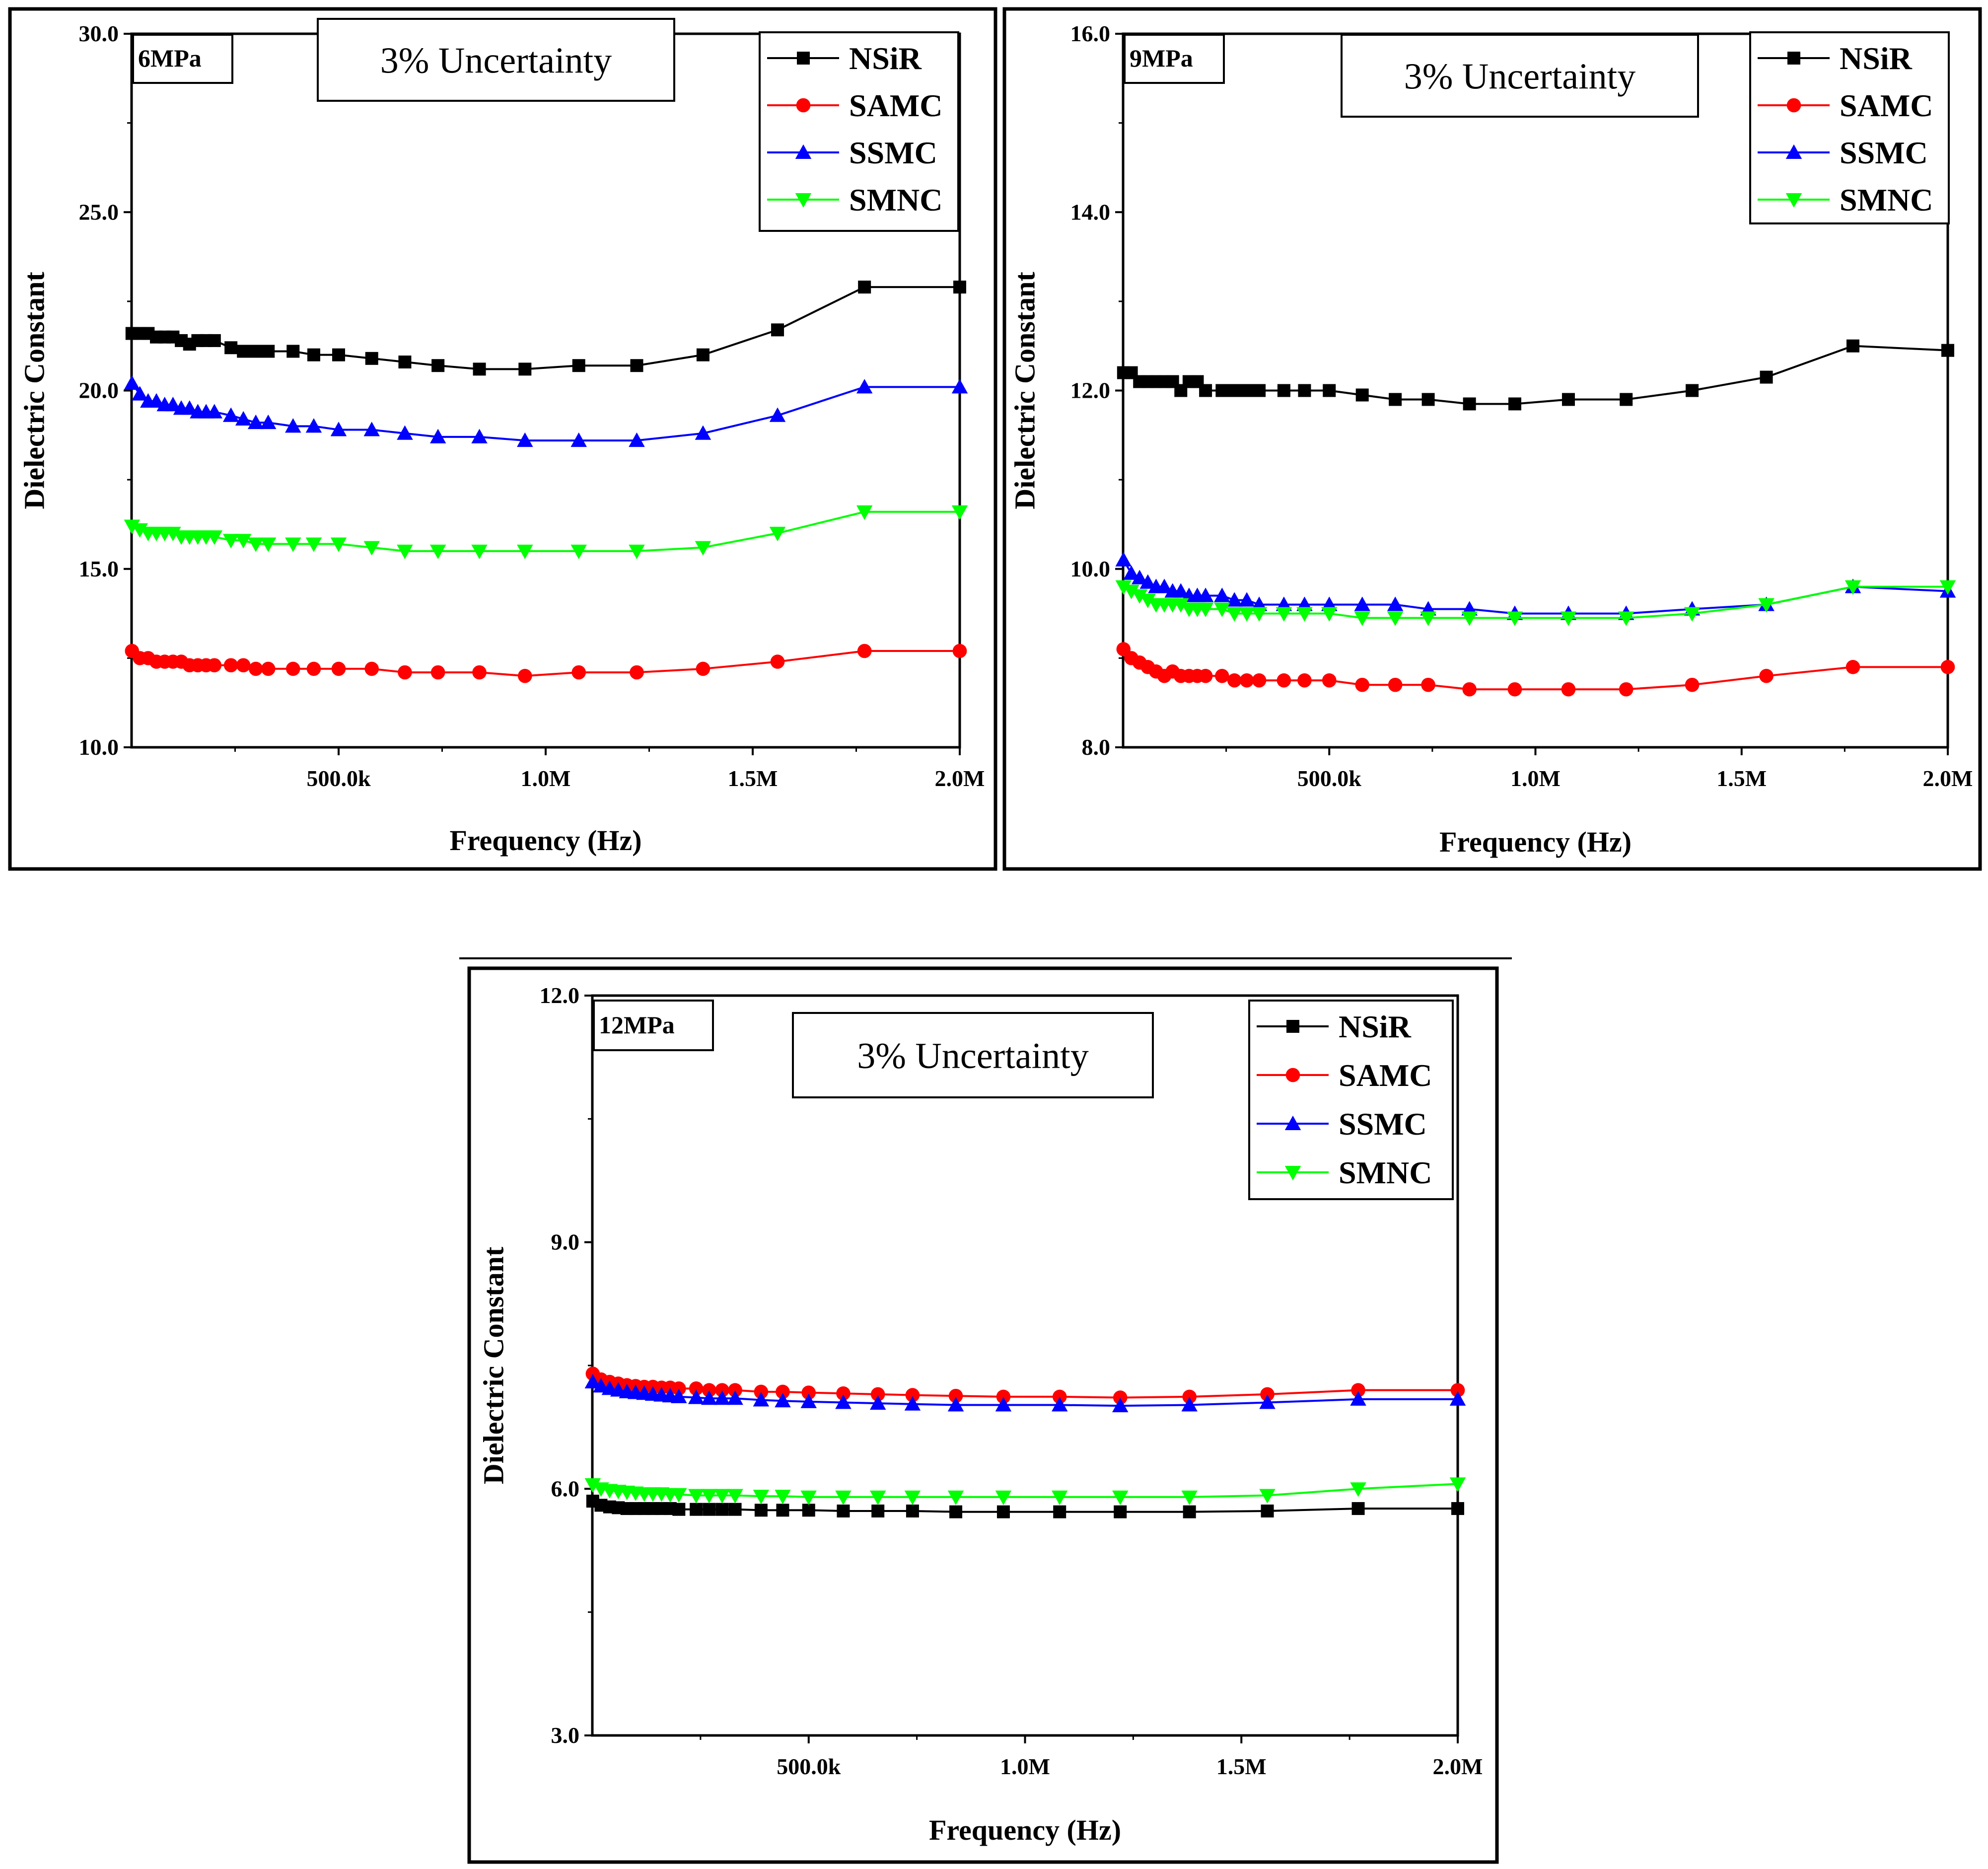 The image size is (1988, 1869). What do you see at coordinates (1241, 1766) in the screenshot?
I see `x-tick-label: 1.5M` at bounding box center [1241, 1766].